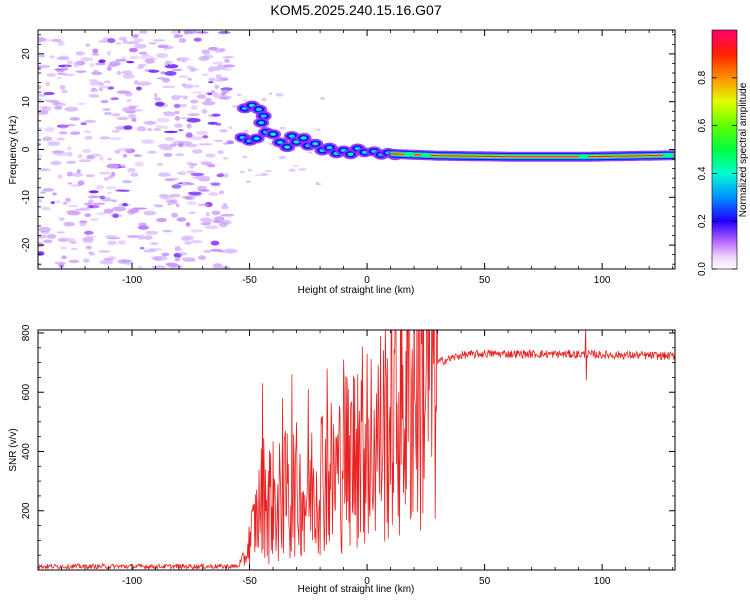 The image size is (750, 600). What do you see at coordinates (13, 449) in the screenshot?
I see `snr-y-label: SNR (v/v)` at bounding box center [13, 449].